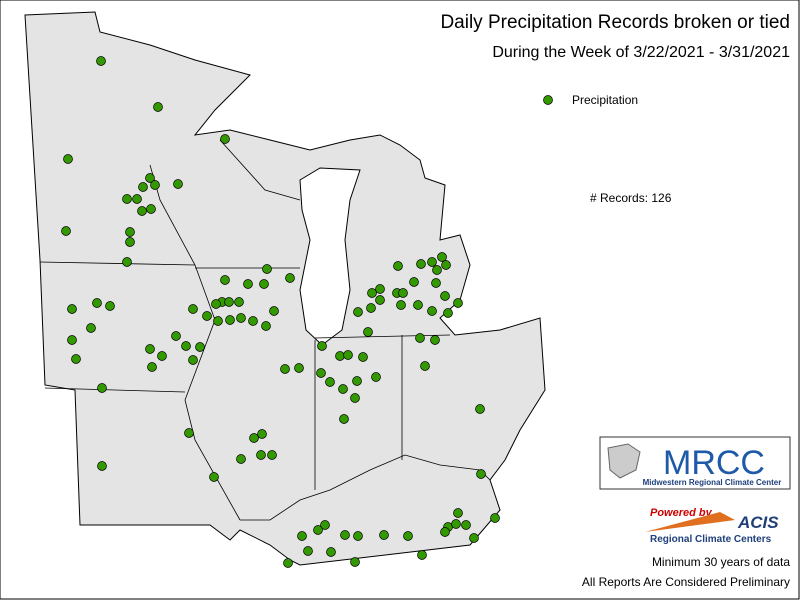 The height and width of the screenshot is (600, 800). I want to click on legend-label: Precipitation, so click(605, 100).